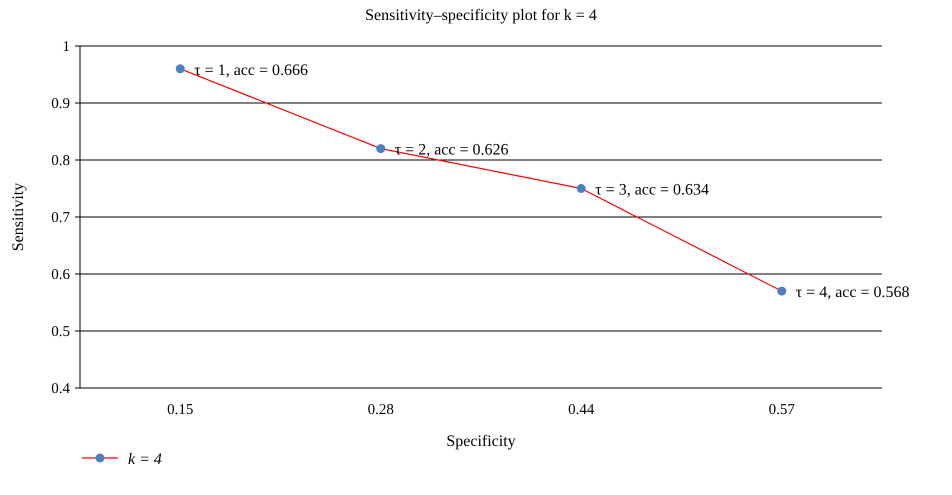 This screenshot has height=495, width=952. Describe the element at coordinates (66, 47) in the screenshot. I see `y-tick-label: 1` at that location.